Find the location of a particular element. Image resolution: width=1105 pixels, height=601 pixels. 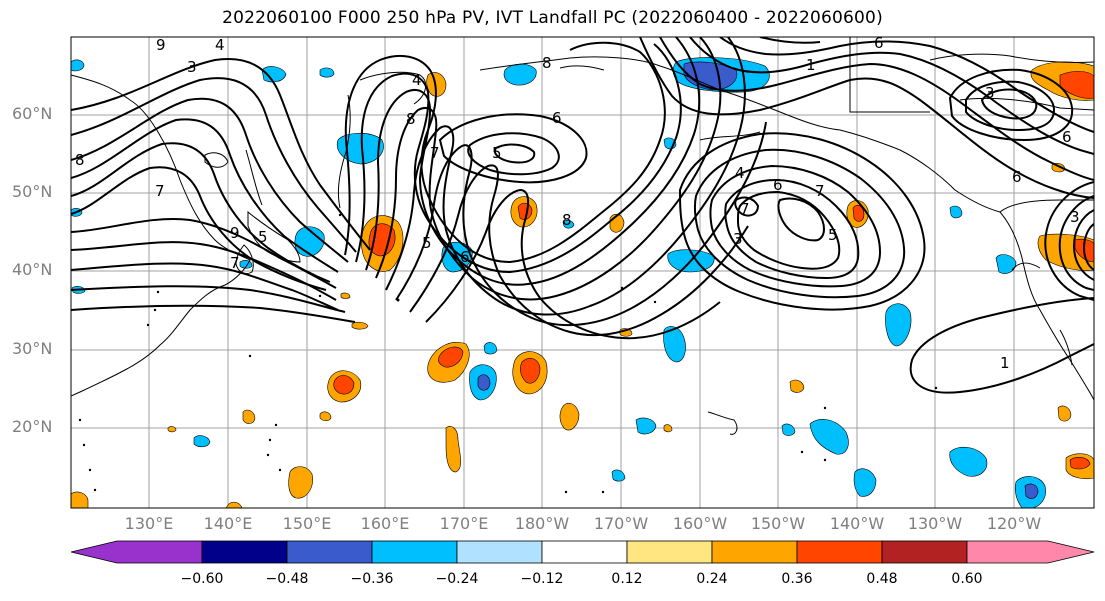

lon-label: 150°E is located at coordinates (307, 523).